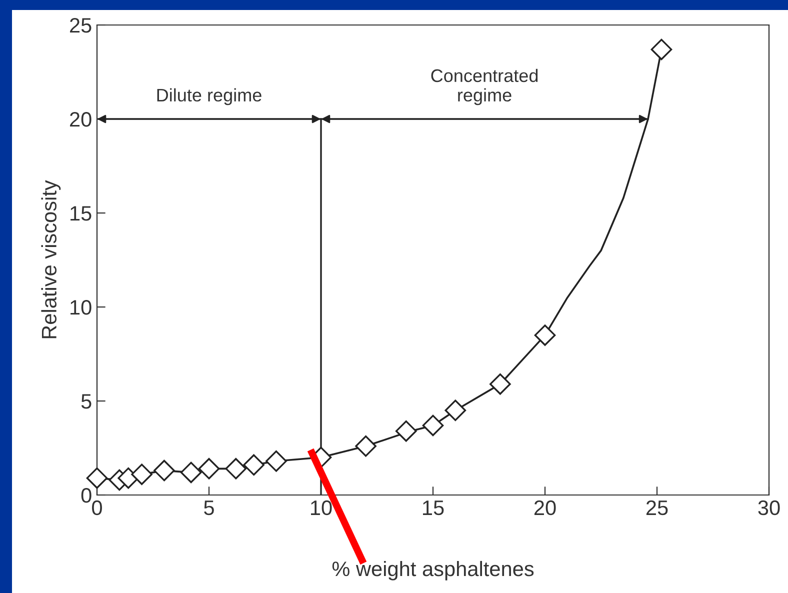  What do you see at coordinates (209, 97) in the screenshot?
I see `annotation: Dilute regime` at bounding box center [209, 97].